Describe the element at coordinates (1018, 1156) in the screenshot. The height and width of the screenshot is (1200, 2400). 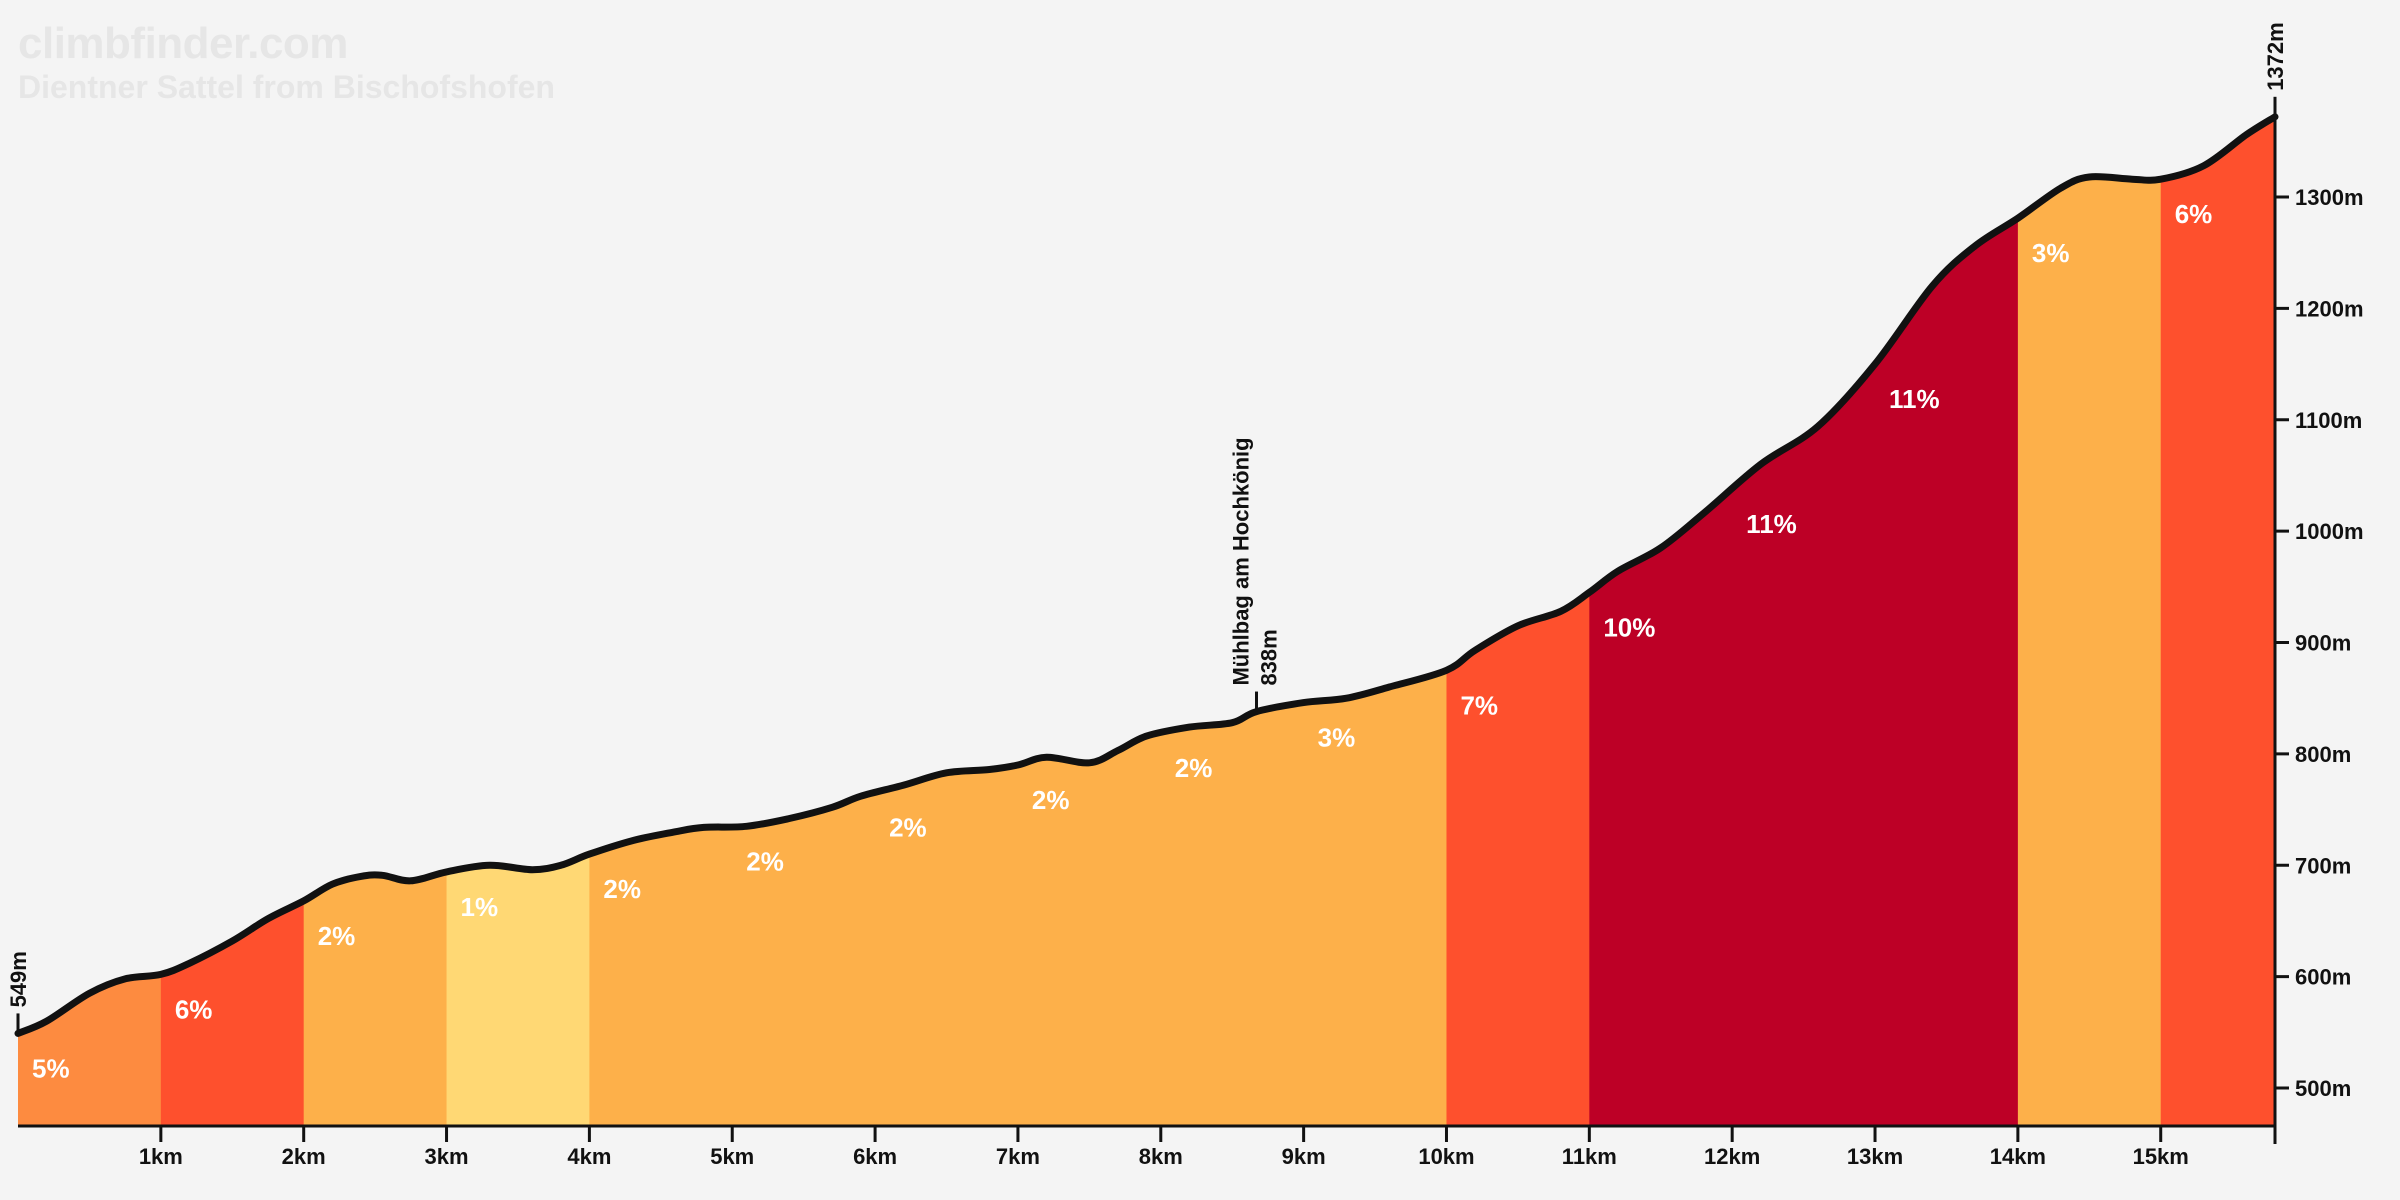
I see `x-tick-label: 7km` at that location.